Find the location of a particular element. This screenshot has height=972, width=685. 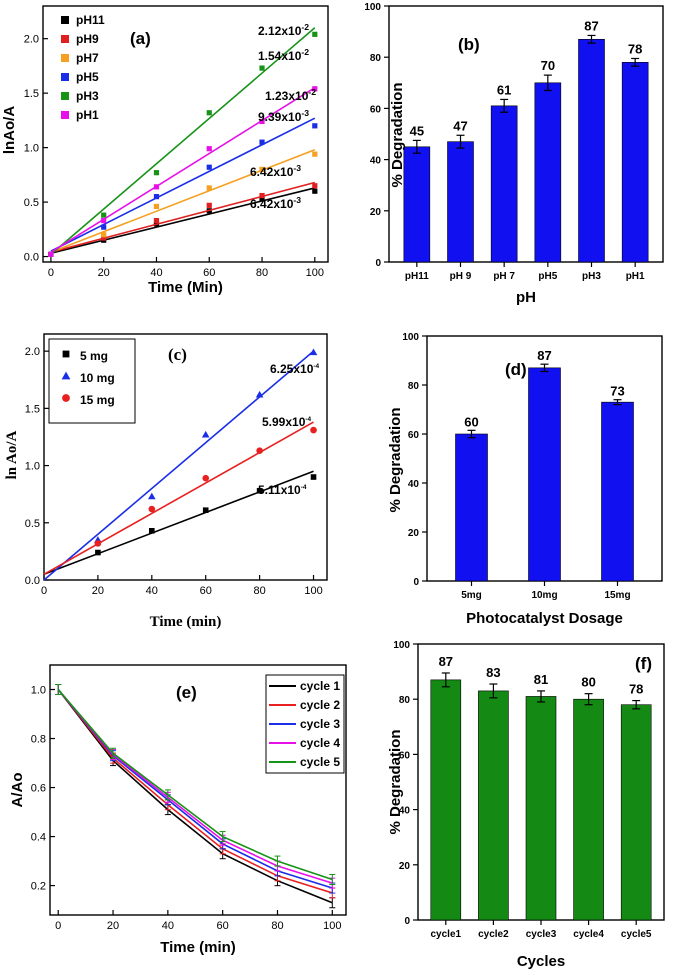

panel-label: (a) is located at coordinates (140, 38).